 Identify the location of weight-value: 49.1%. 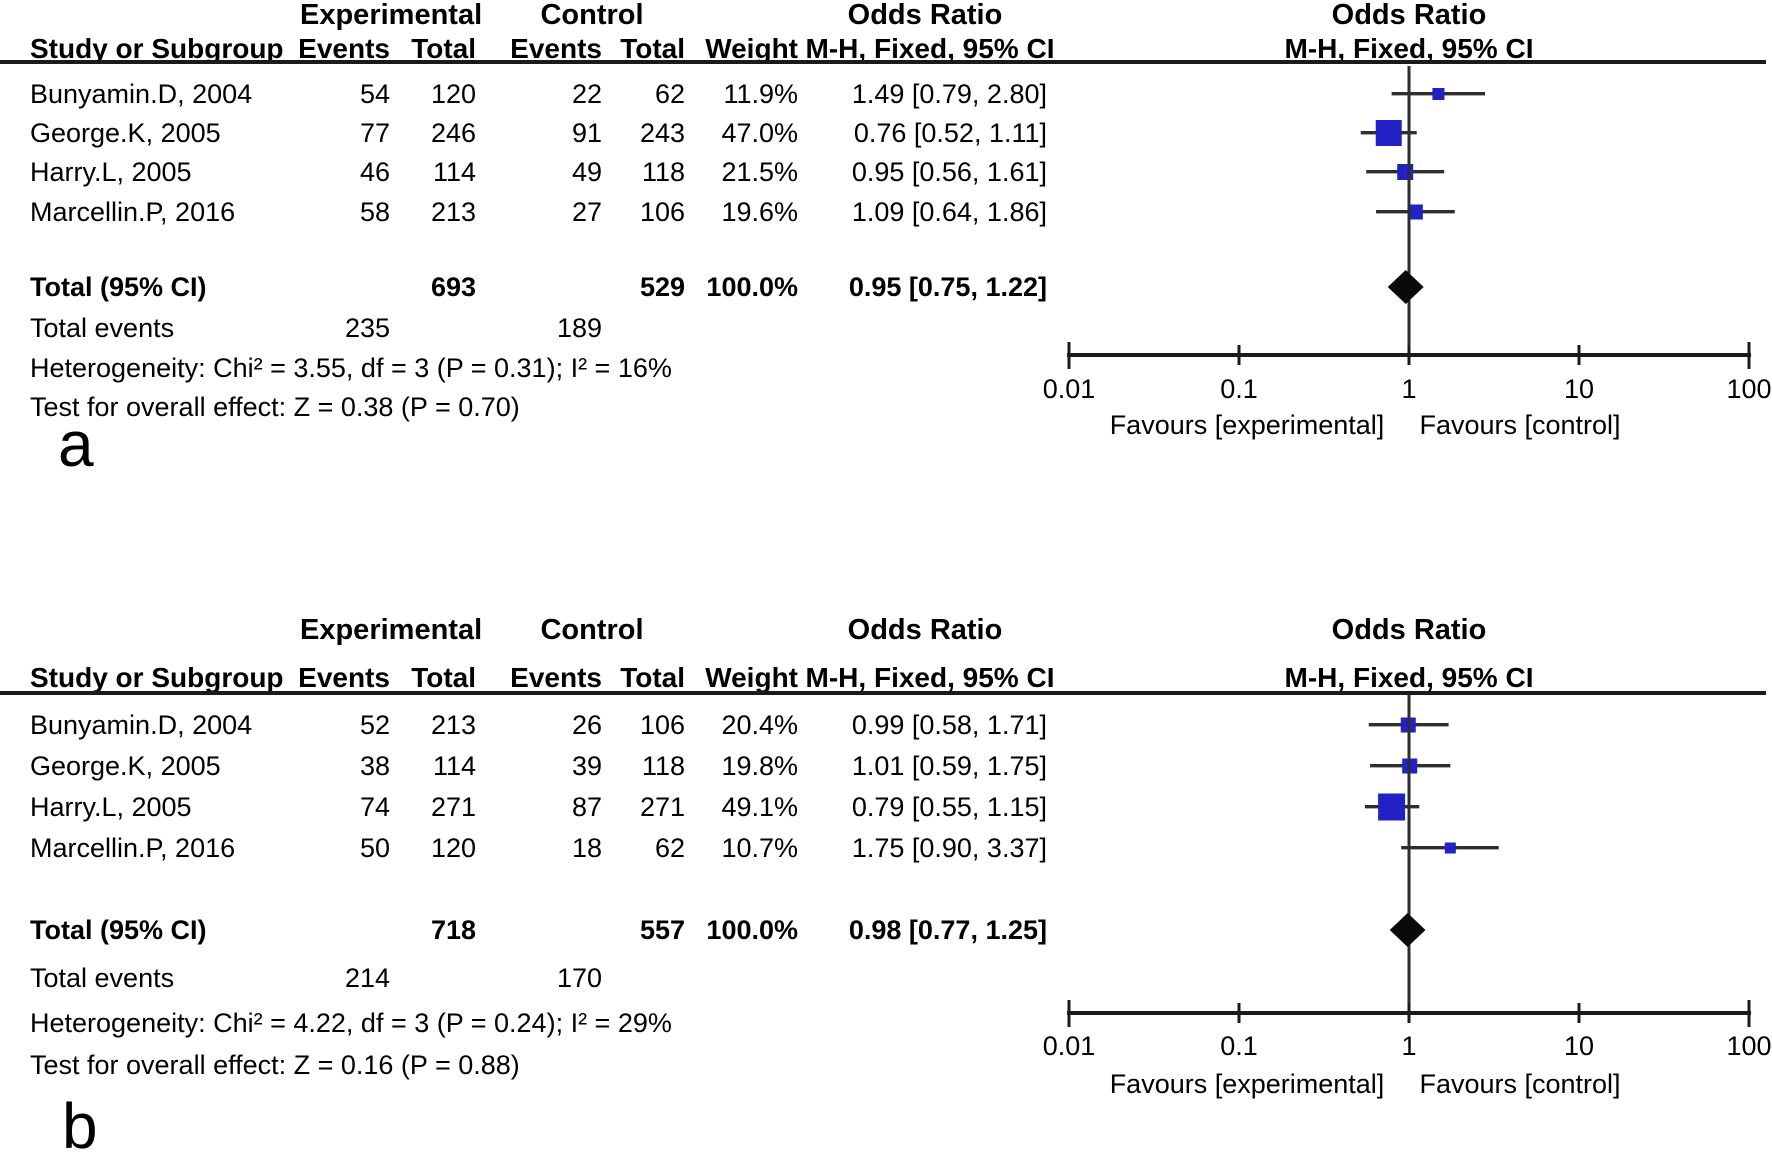
(759, 807).